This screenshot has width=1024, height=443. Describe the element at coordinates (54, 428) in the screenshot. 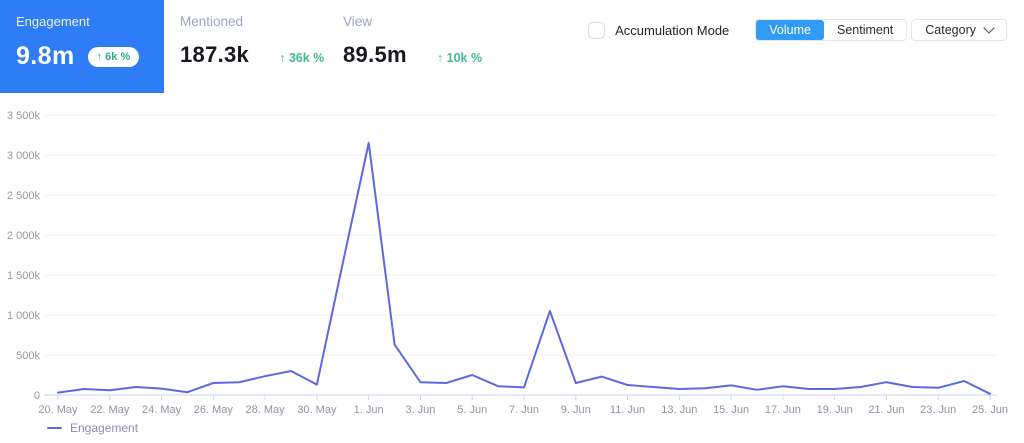

I see `engagement-series-swatch` at that location.